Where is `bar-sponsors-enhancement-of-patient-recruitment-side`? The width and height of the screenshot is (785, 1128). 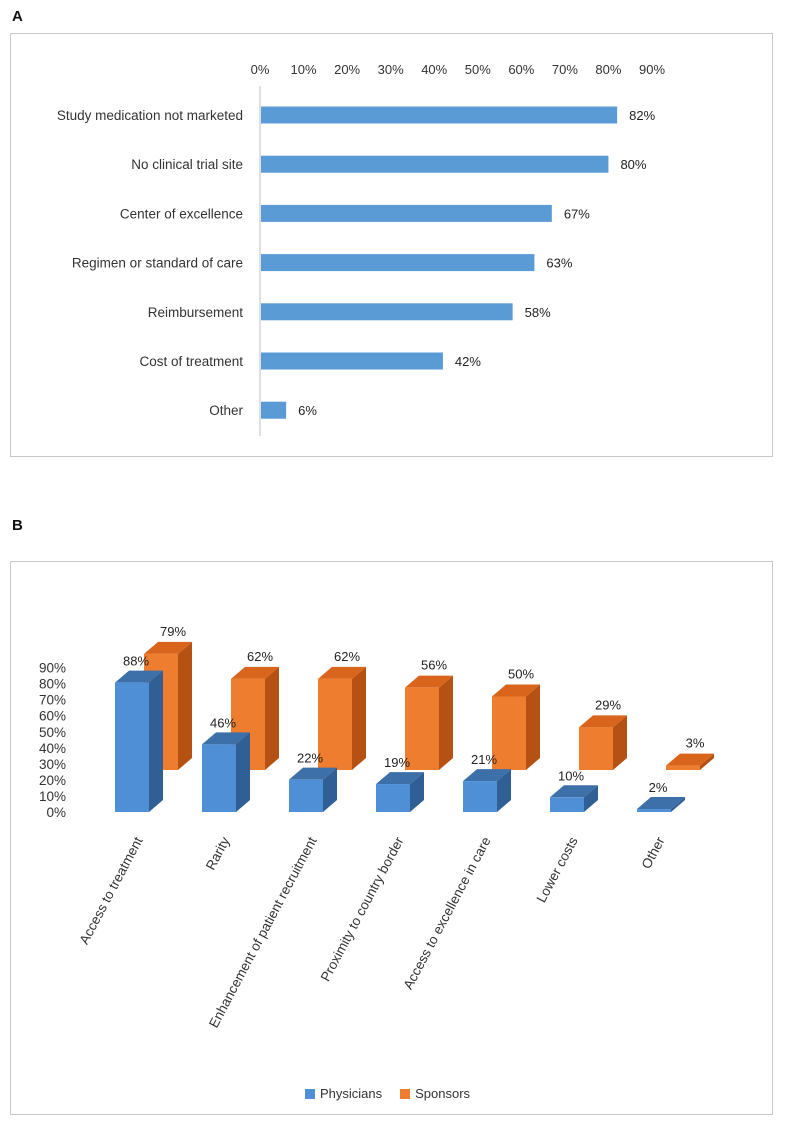
bar-sponsors-enhancement-of-patient-recruitment-side is located at coordinates (359, 718).